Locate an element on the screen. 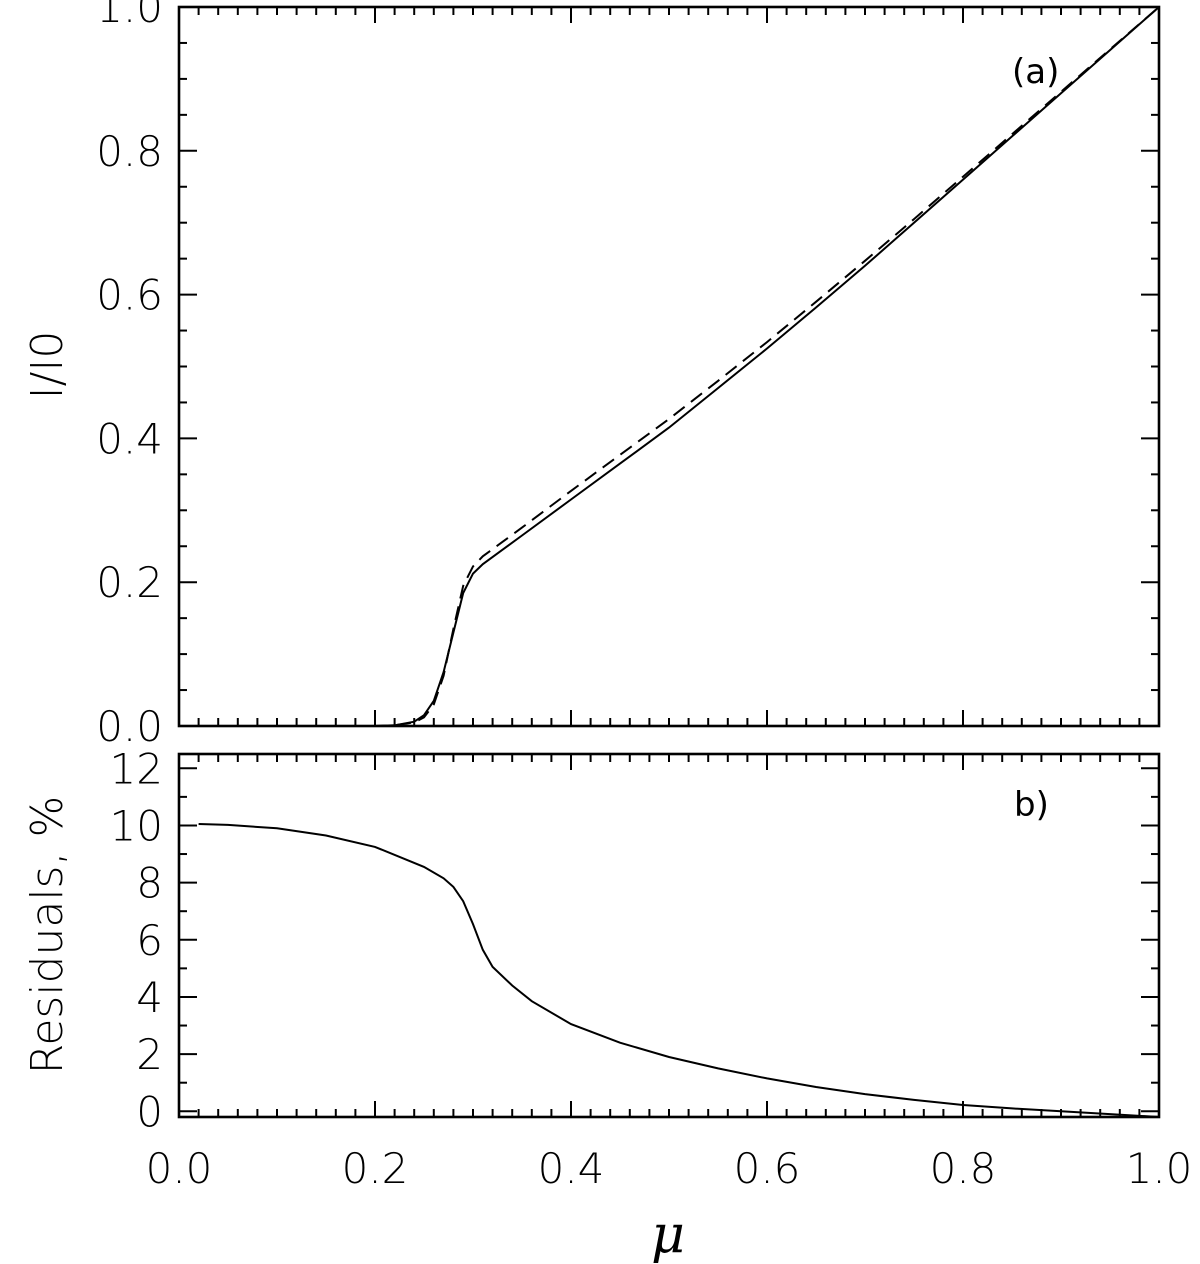 The height and width of the screenshot is (1264, 1200). panel-a-ytick-label: 0.6 is located at coordinates (129, 295).